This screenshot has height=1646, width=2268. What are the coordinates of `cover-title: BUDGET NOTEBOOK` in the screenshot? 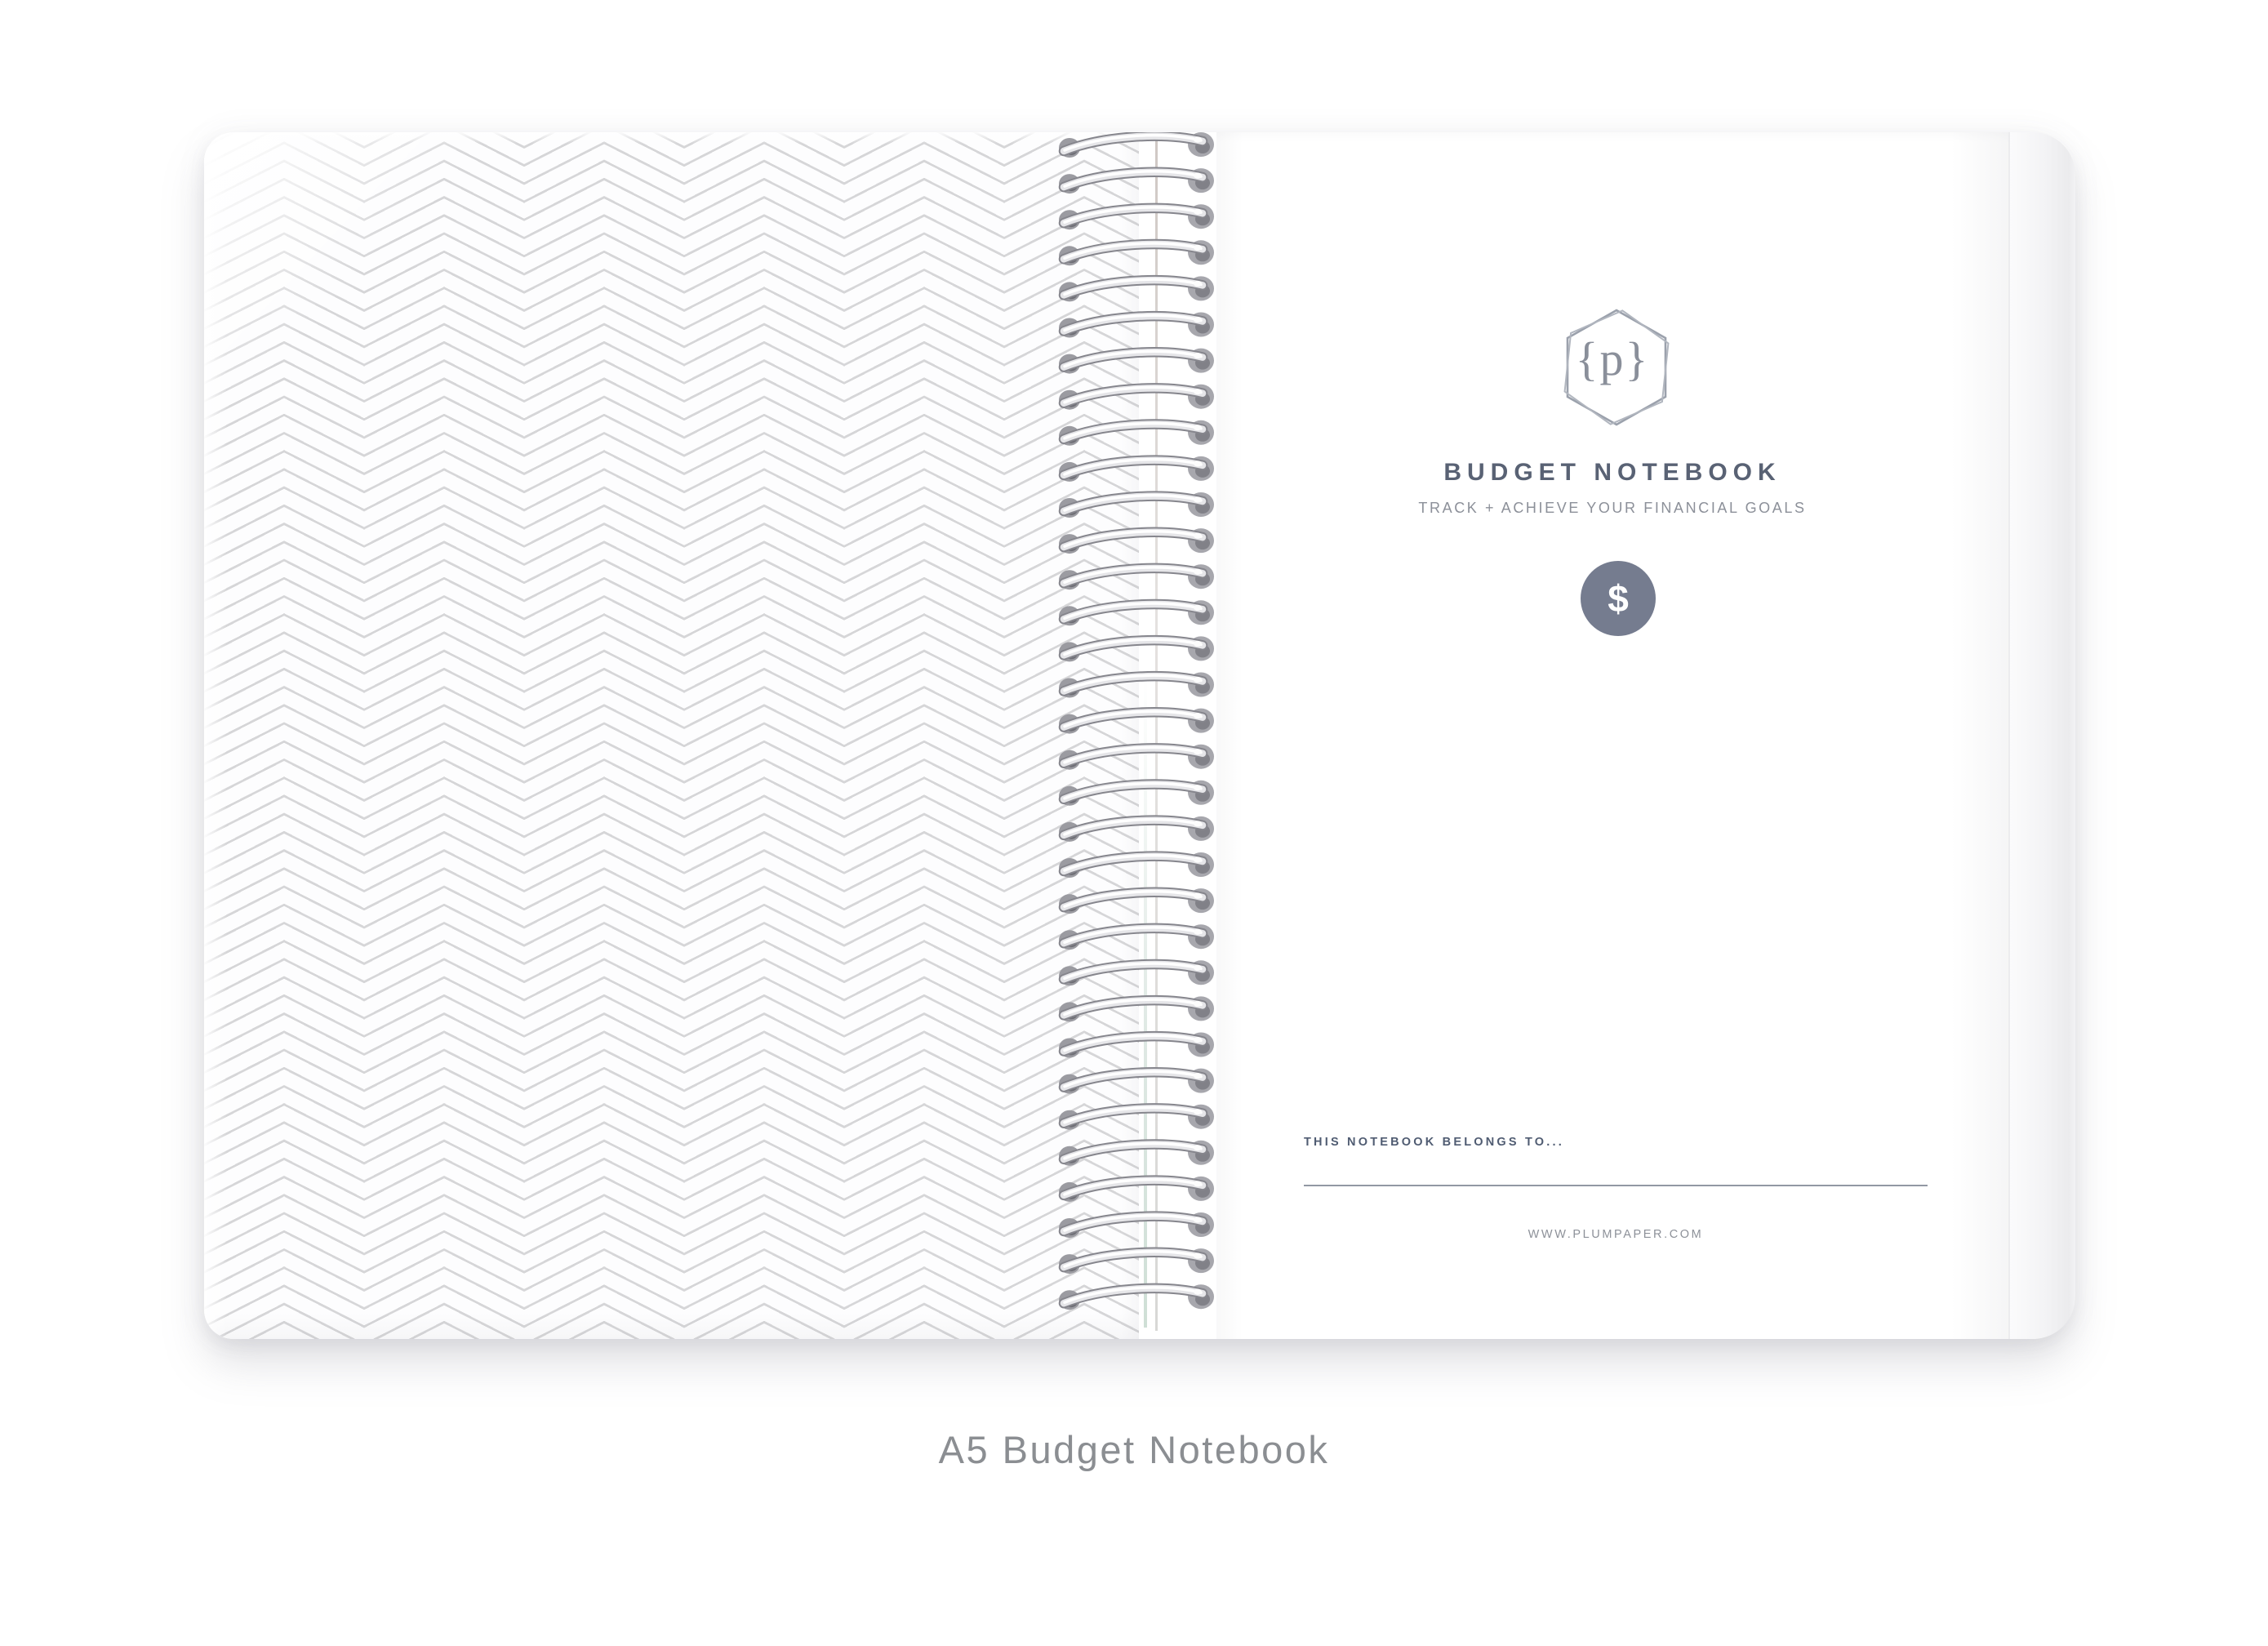 It's located at (1612, 472).